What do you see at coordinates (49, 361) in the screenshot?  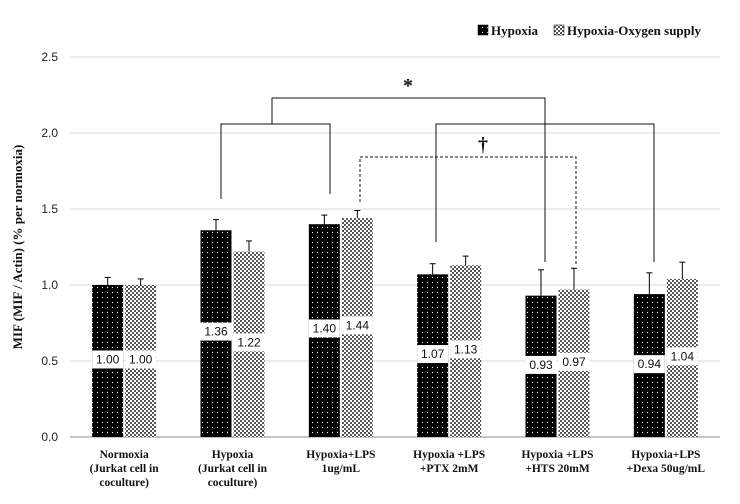 I see `y-tick-label: 0.5` at bounding box center [49, 361].